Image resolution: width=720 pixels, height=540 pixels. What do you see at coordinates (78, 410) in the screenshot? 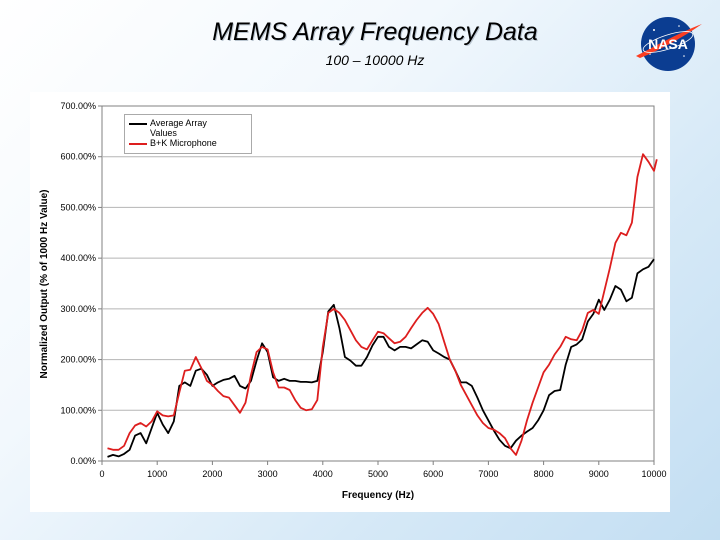
I see `y-tick-label: 100.00%` at bounding box center [78, 410].